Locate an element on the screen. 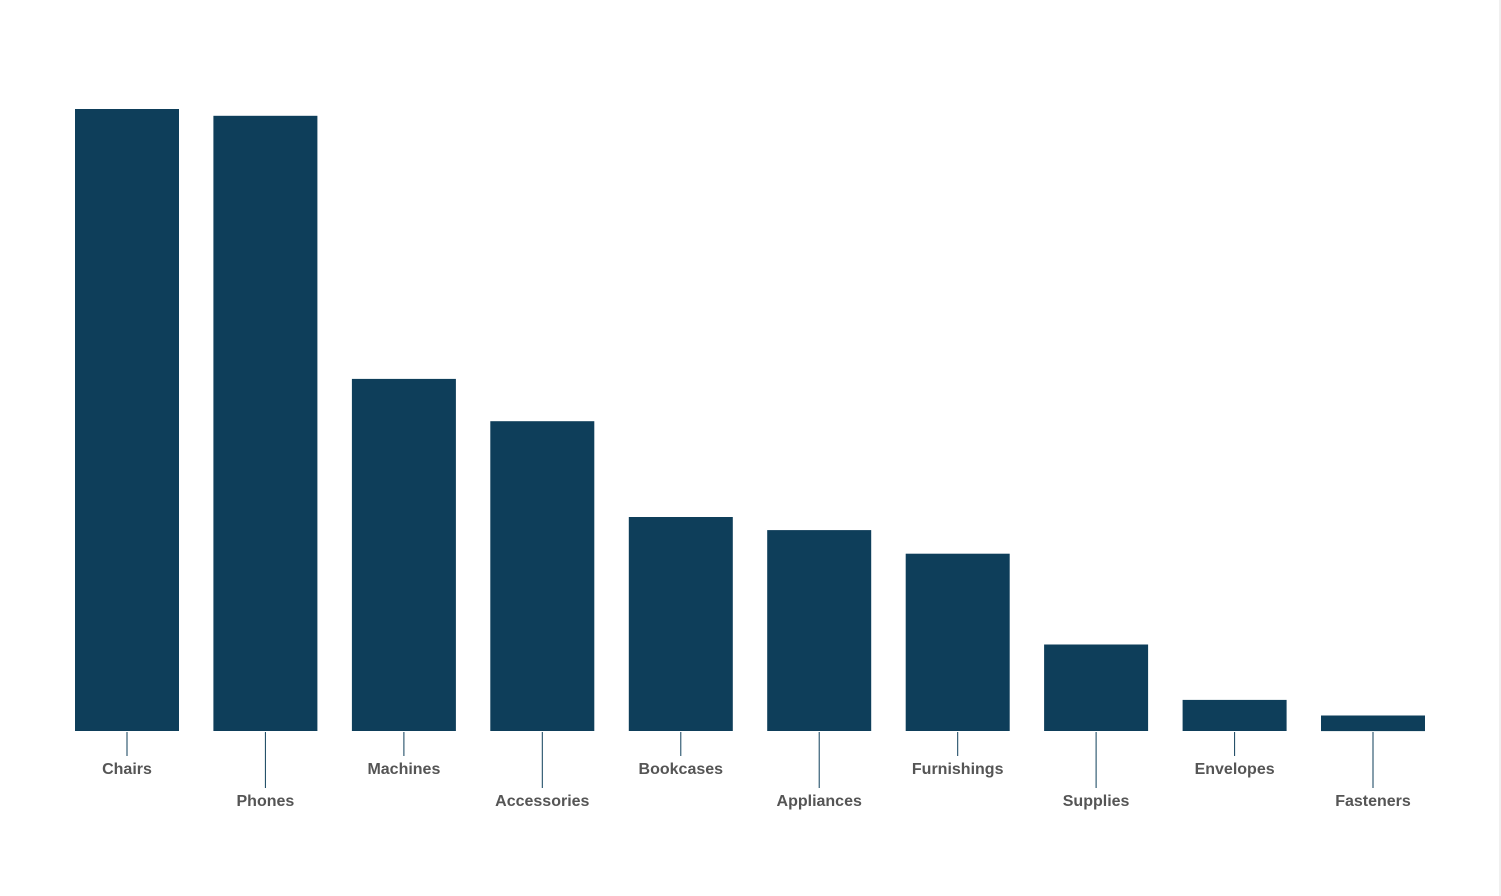 The width and height of the screenshot is (1501, 896). category-label-machines: Machines is located at coordinates (403, 769).